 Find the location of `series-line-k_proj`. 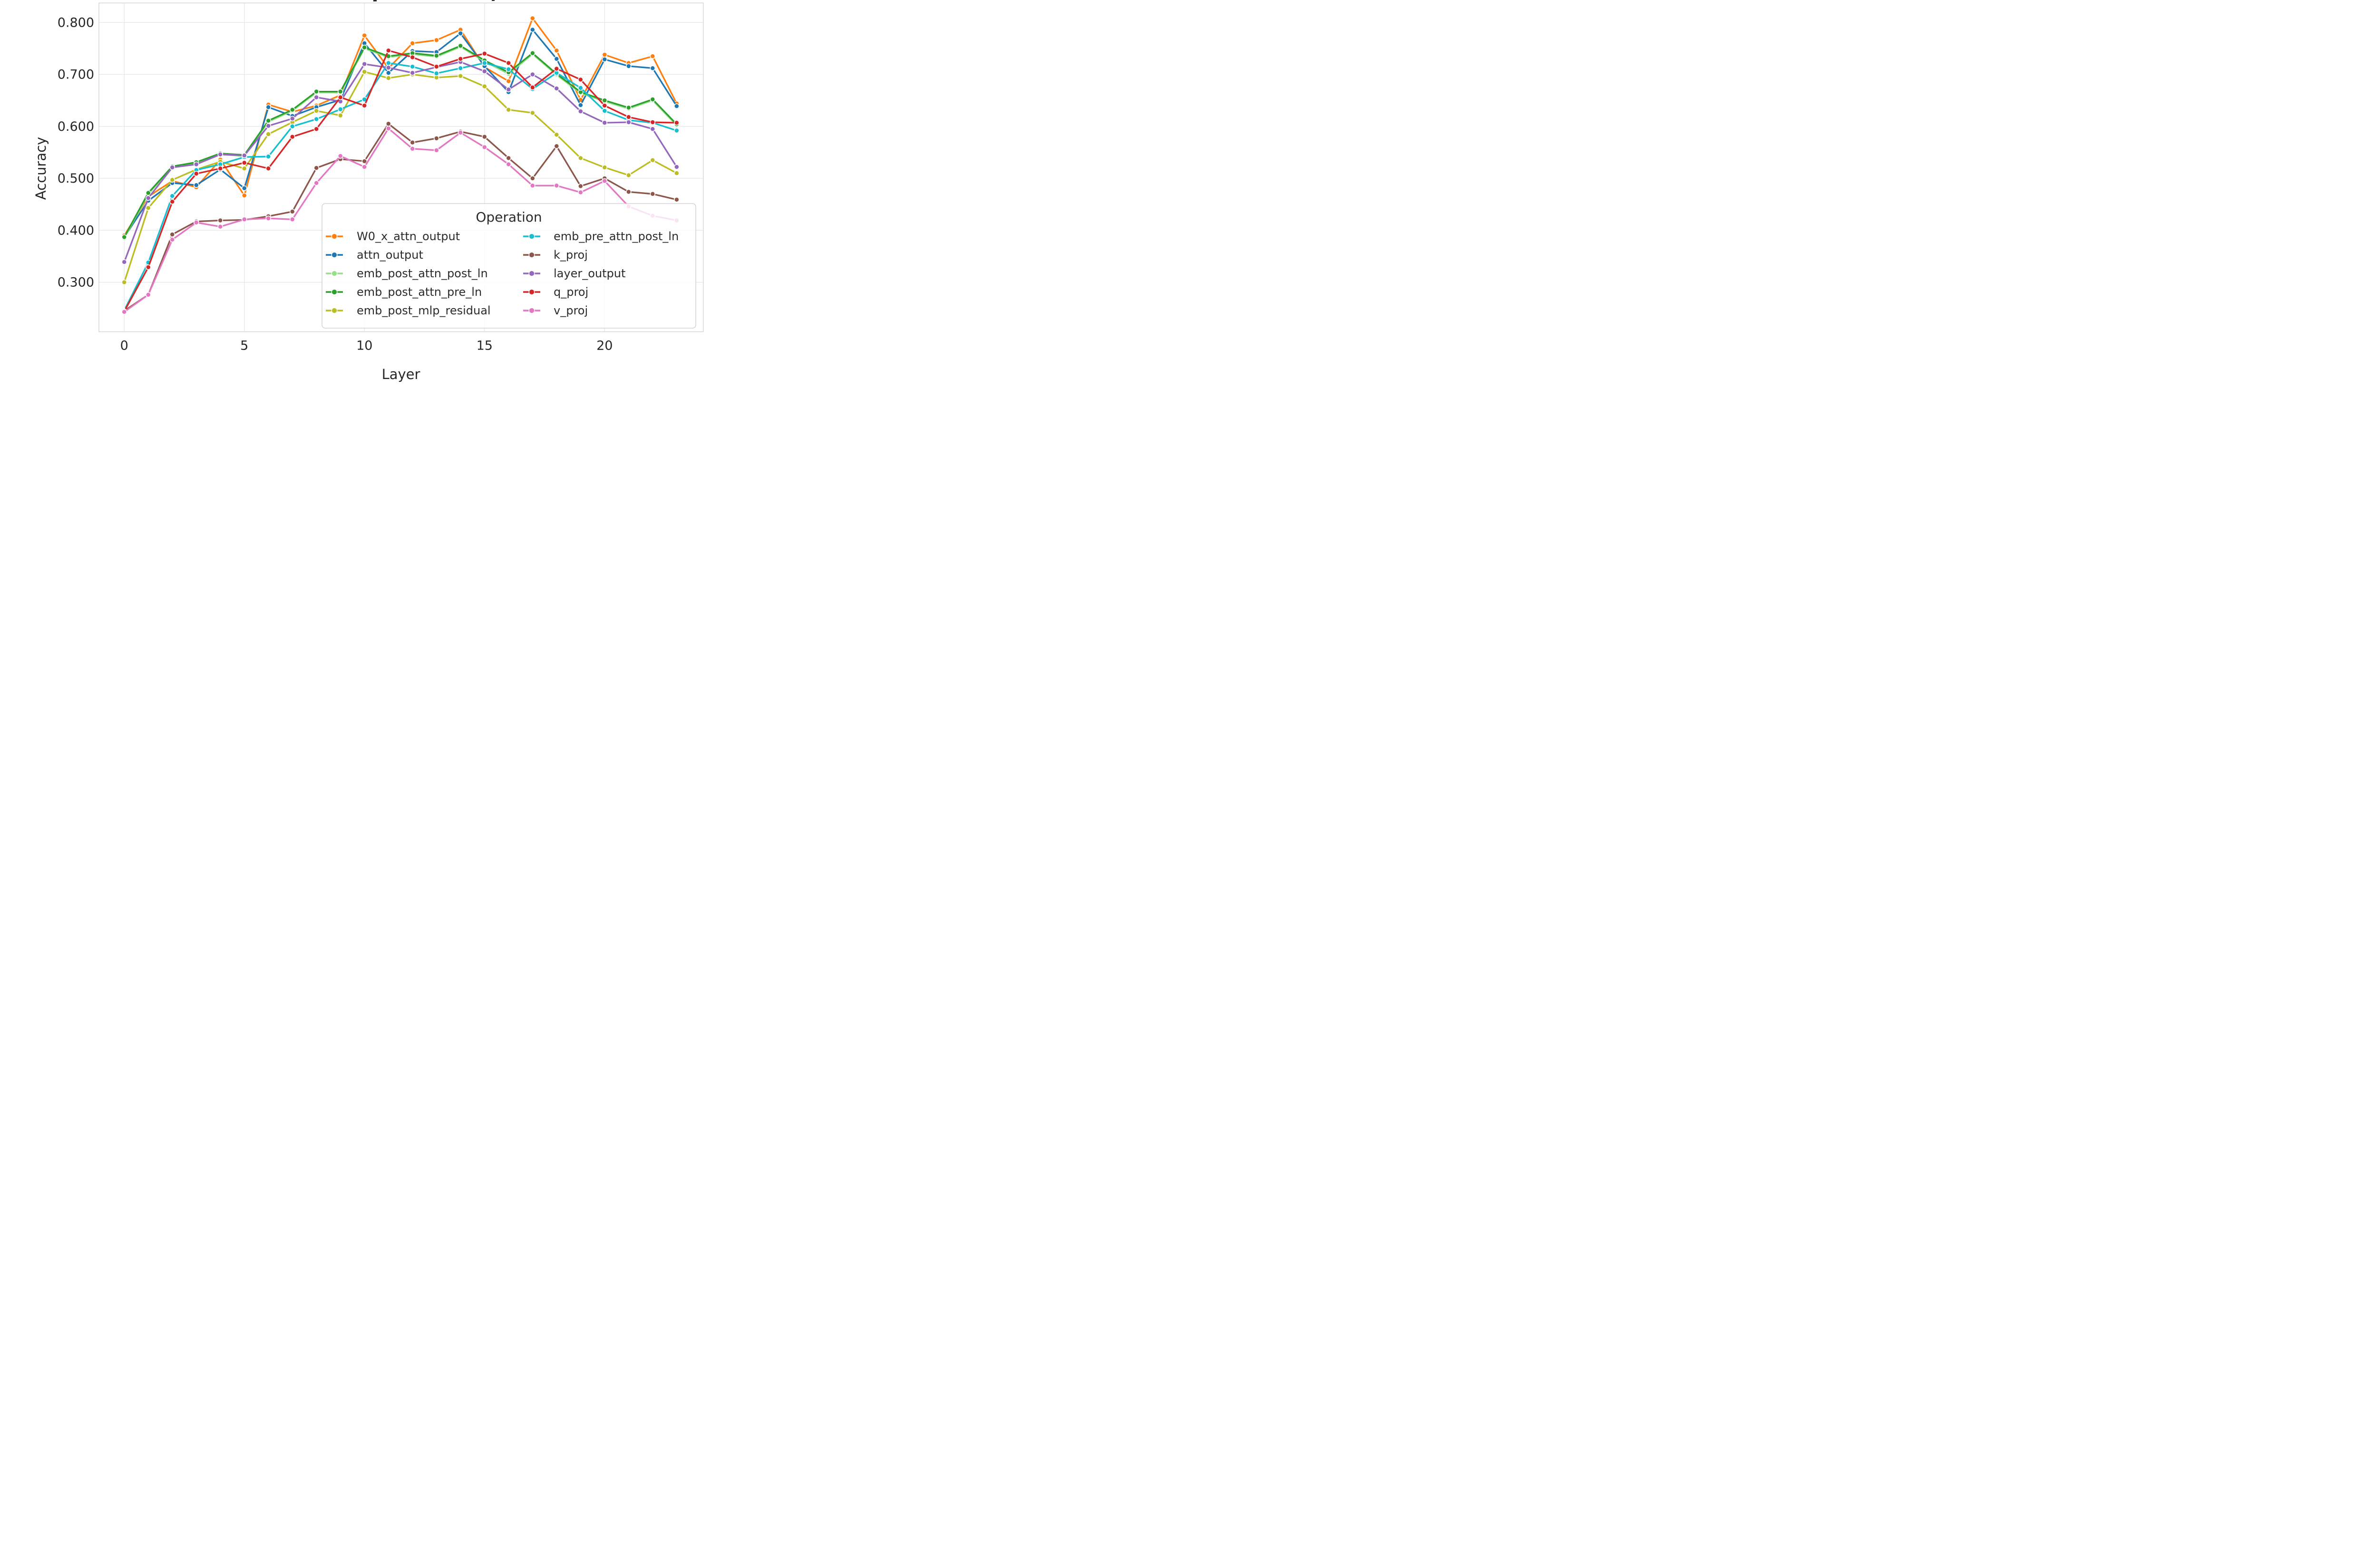

series-line-k_proj is located at coordinates (400, 218).